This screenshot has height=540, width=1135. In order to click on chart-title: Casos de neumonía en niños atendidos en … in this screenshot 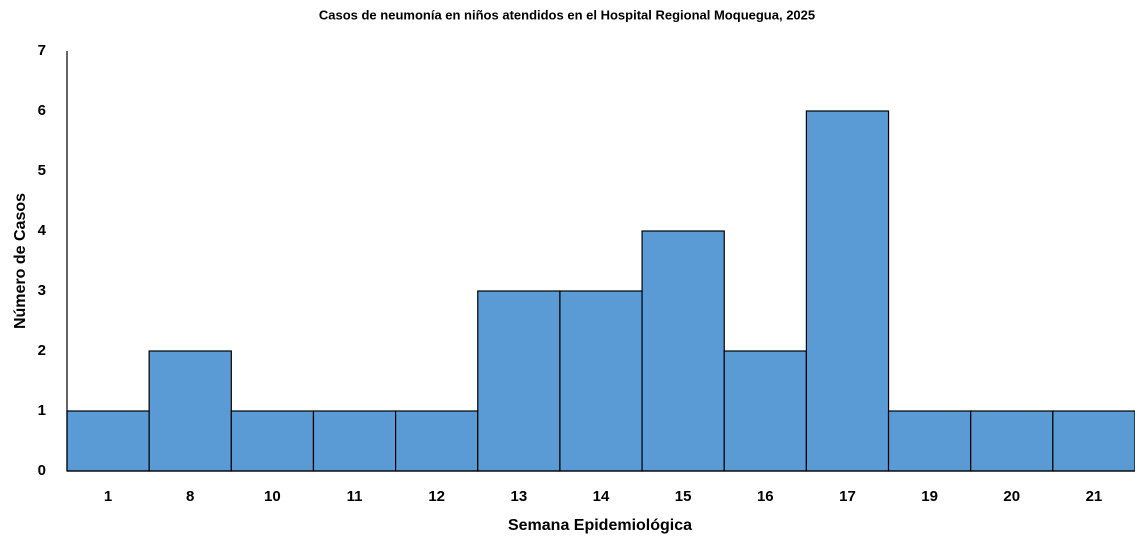, I will do `click(567, 14)`.